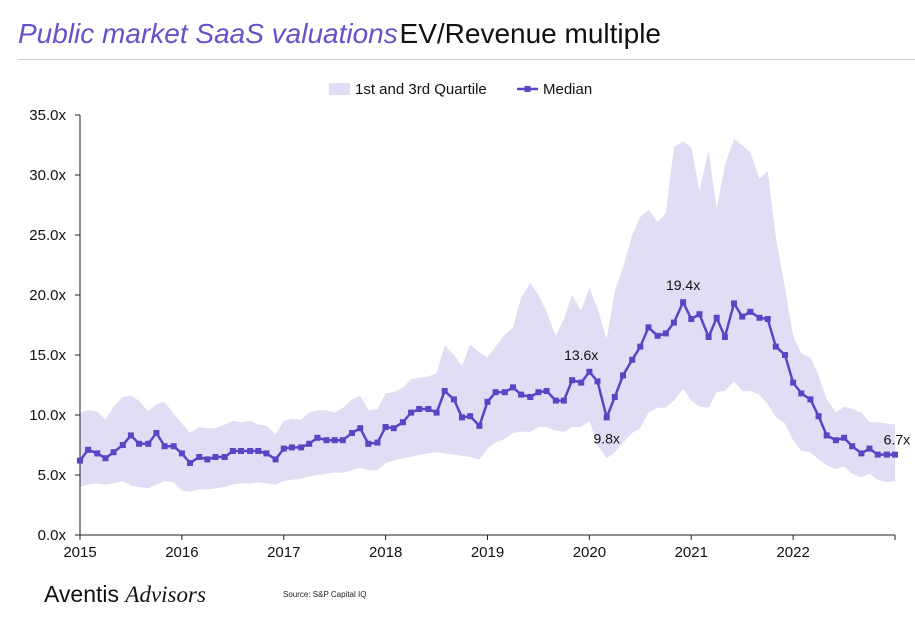 Image resolution: width=915 pixels, height=621 pixels. Describe the element at coordinates (339, 89) in the screenshot. I see `legend-band-swatch` at that location.